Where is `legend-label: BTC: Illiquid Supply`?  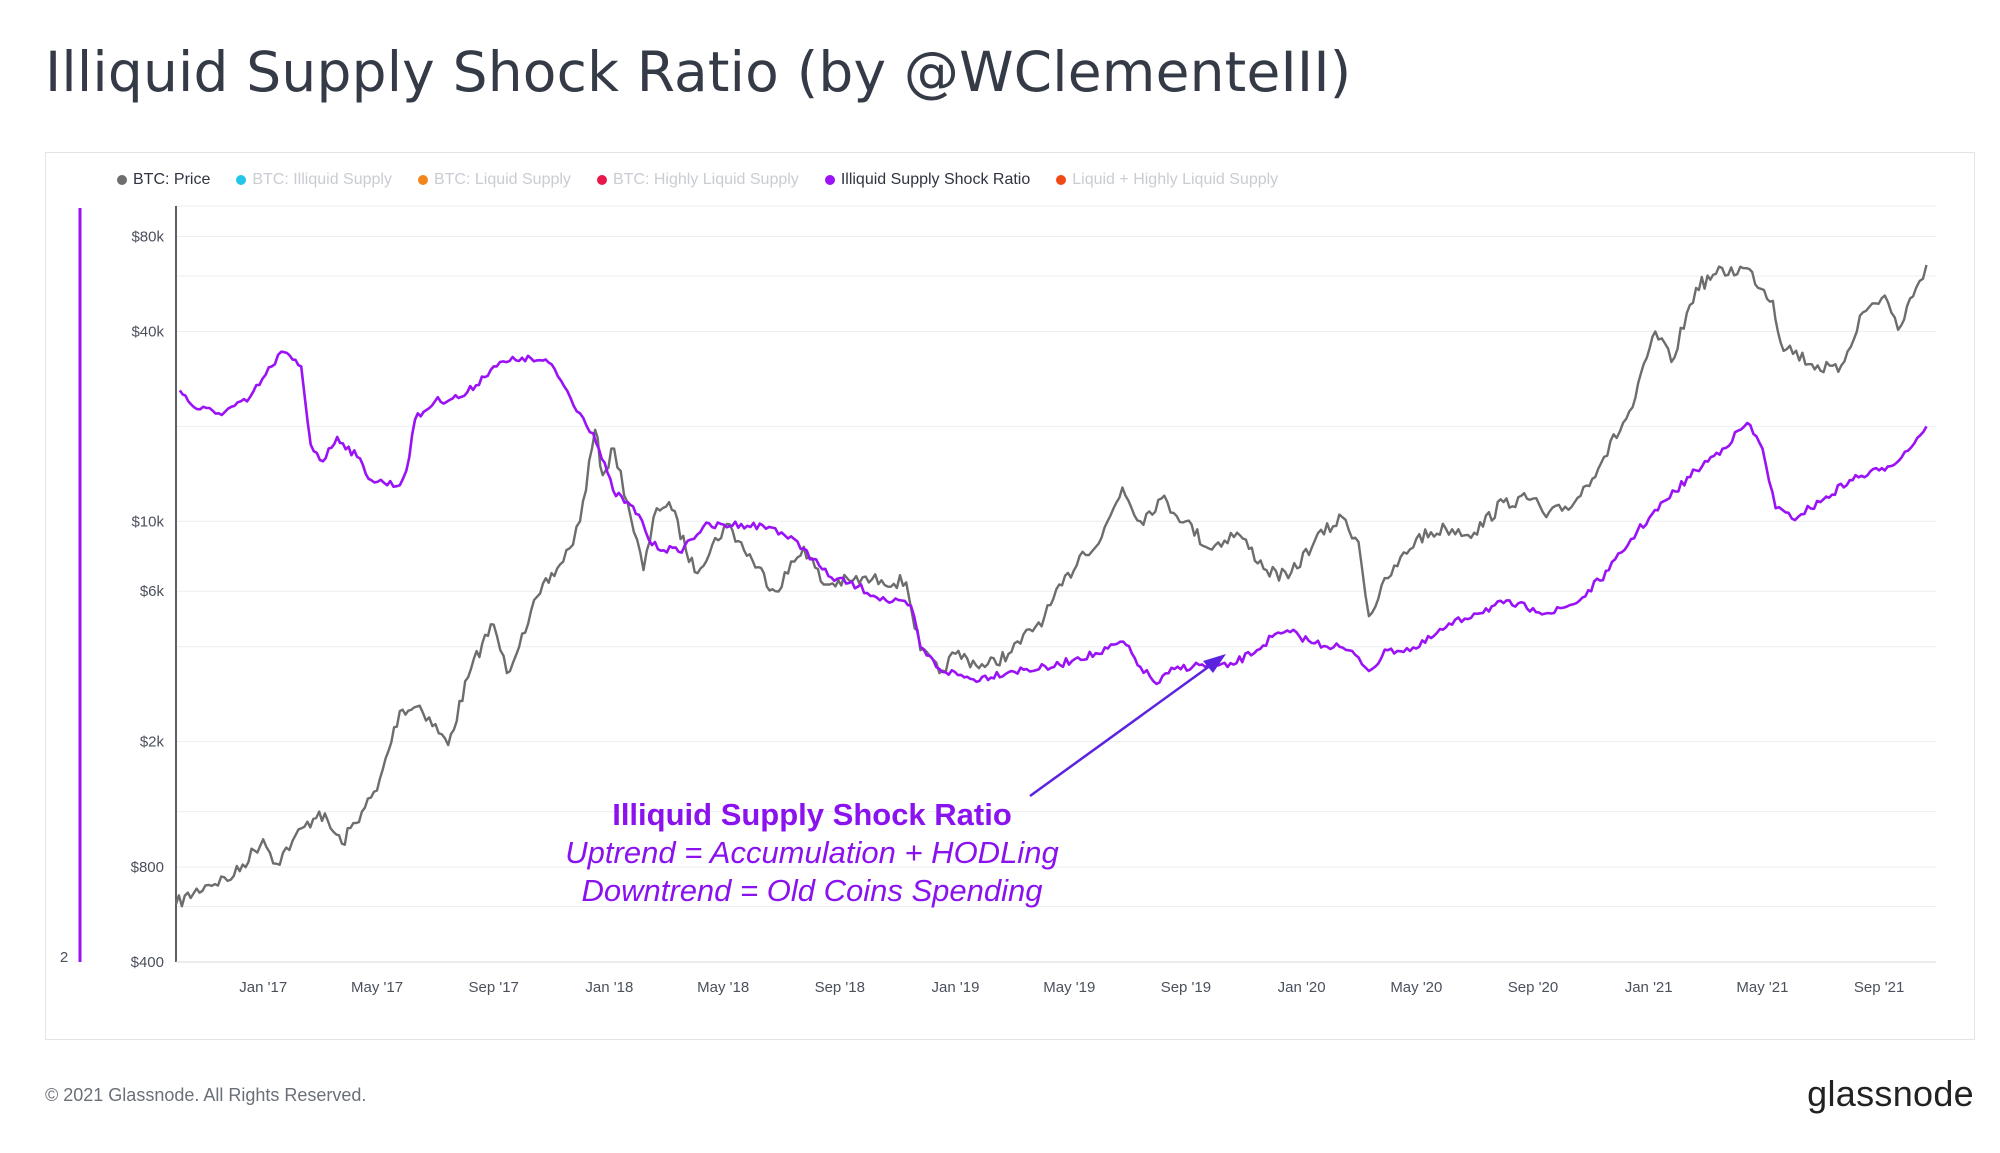
legend-label: BTC: Illiquid Supply is located at coordinates (322, 179).